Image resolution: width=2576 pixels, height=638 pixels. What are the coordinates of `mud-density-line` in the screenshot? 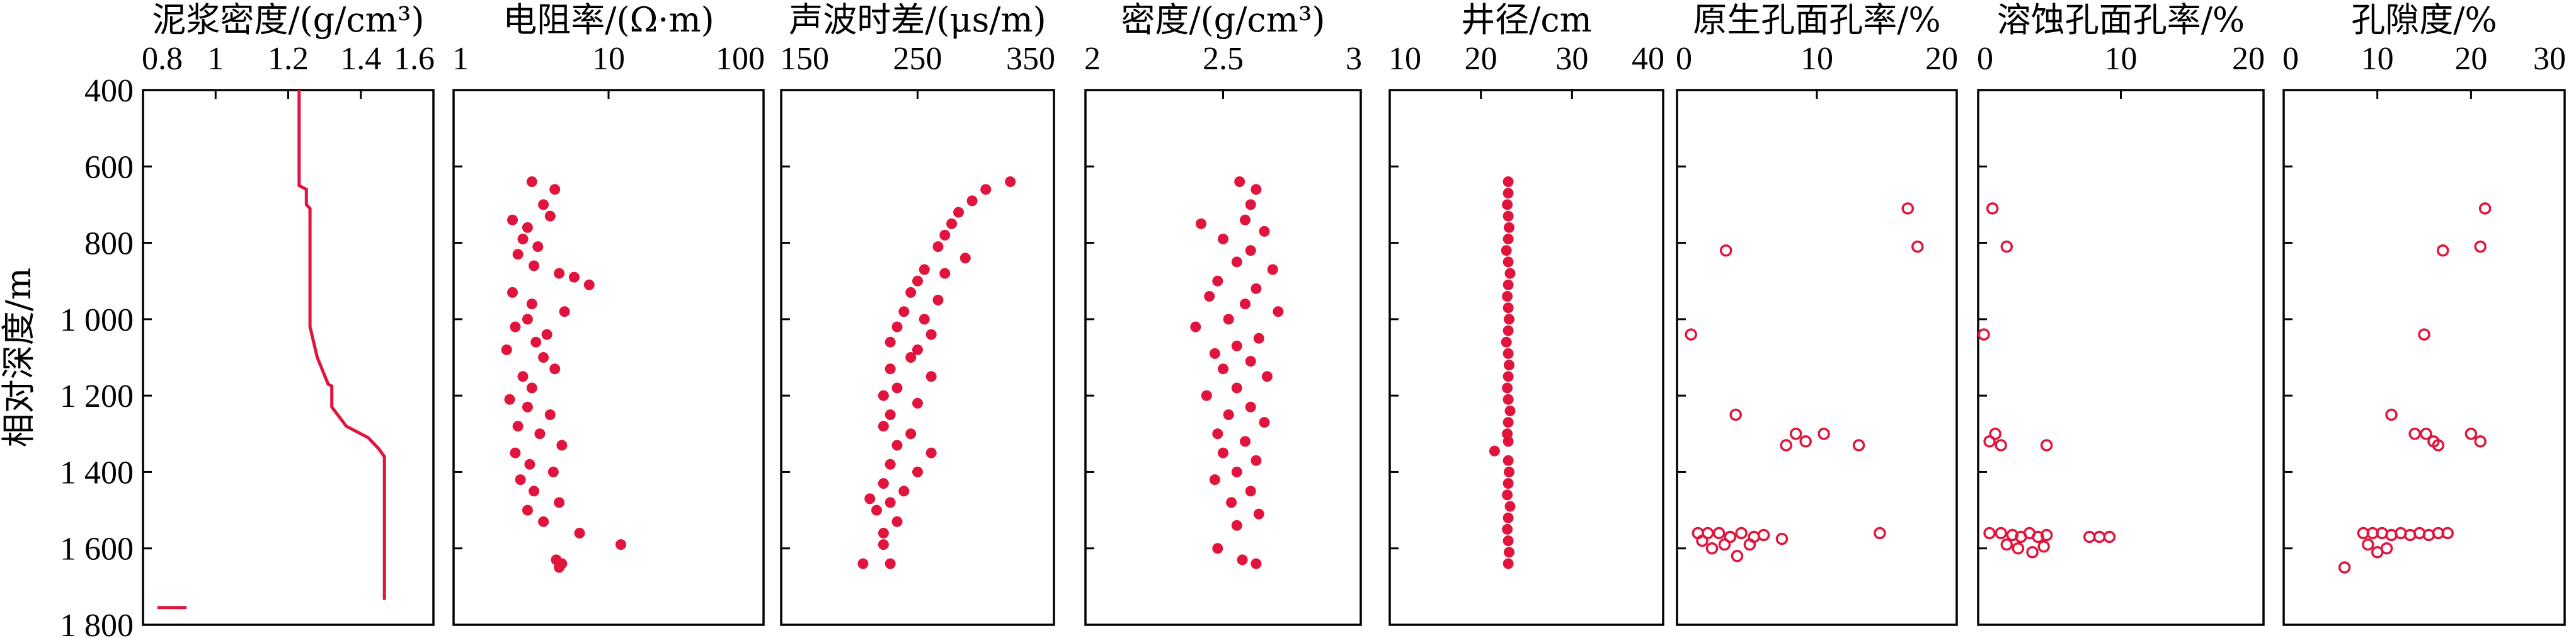 It's located at (341, 345).